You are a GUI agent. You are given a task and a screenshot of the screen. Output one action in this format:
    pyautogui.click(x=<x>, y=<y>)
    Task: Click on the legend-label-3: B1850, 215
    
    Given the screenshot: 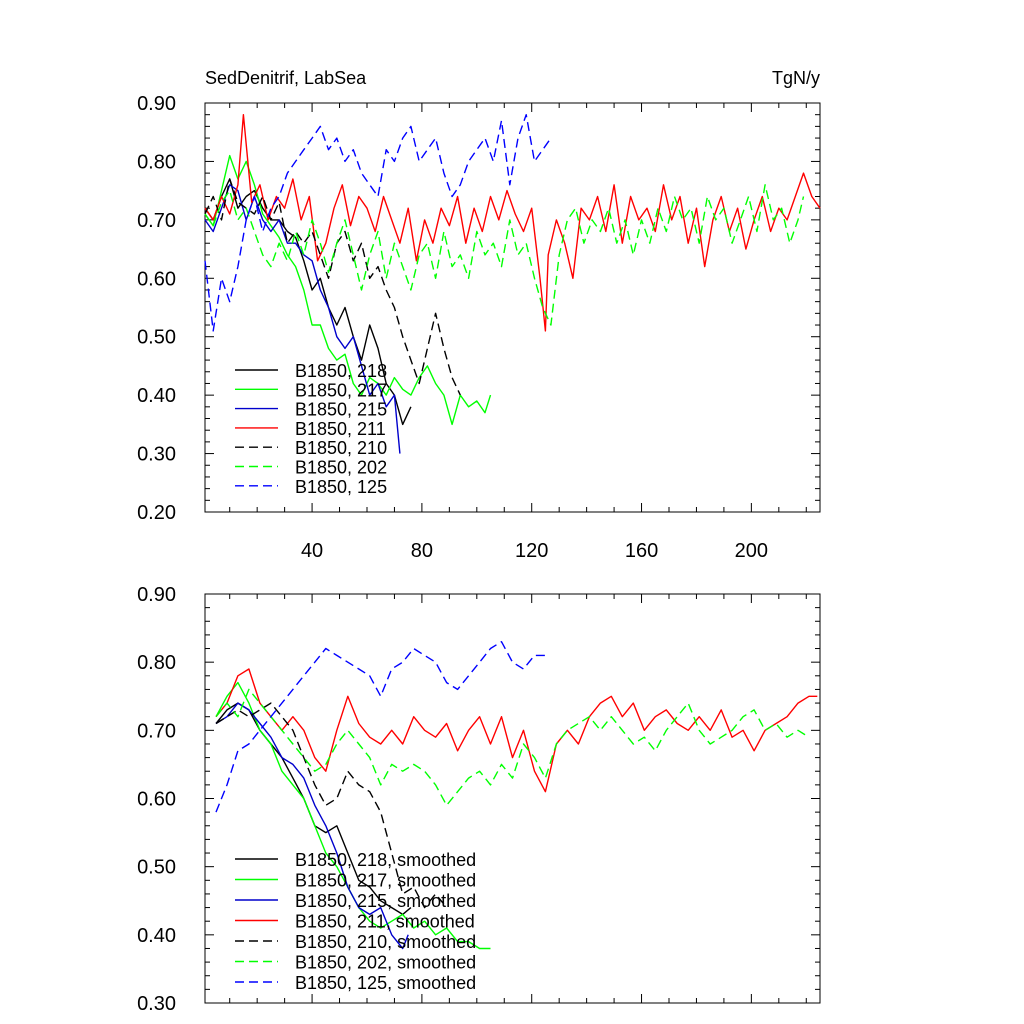 What is the action you would take?
    pyautogui.click(x=341, y=410)
    